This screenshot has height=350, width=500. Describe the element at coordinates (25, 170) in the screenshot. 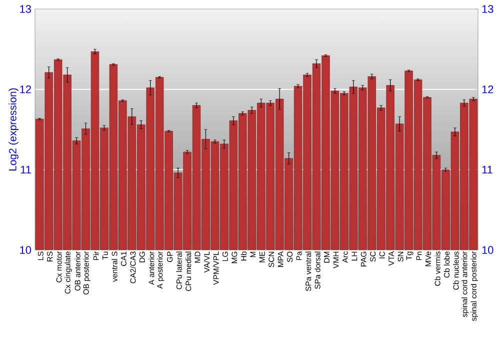

I see `y-tick-label: 11` at that location.